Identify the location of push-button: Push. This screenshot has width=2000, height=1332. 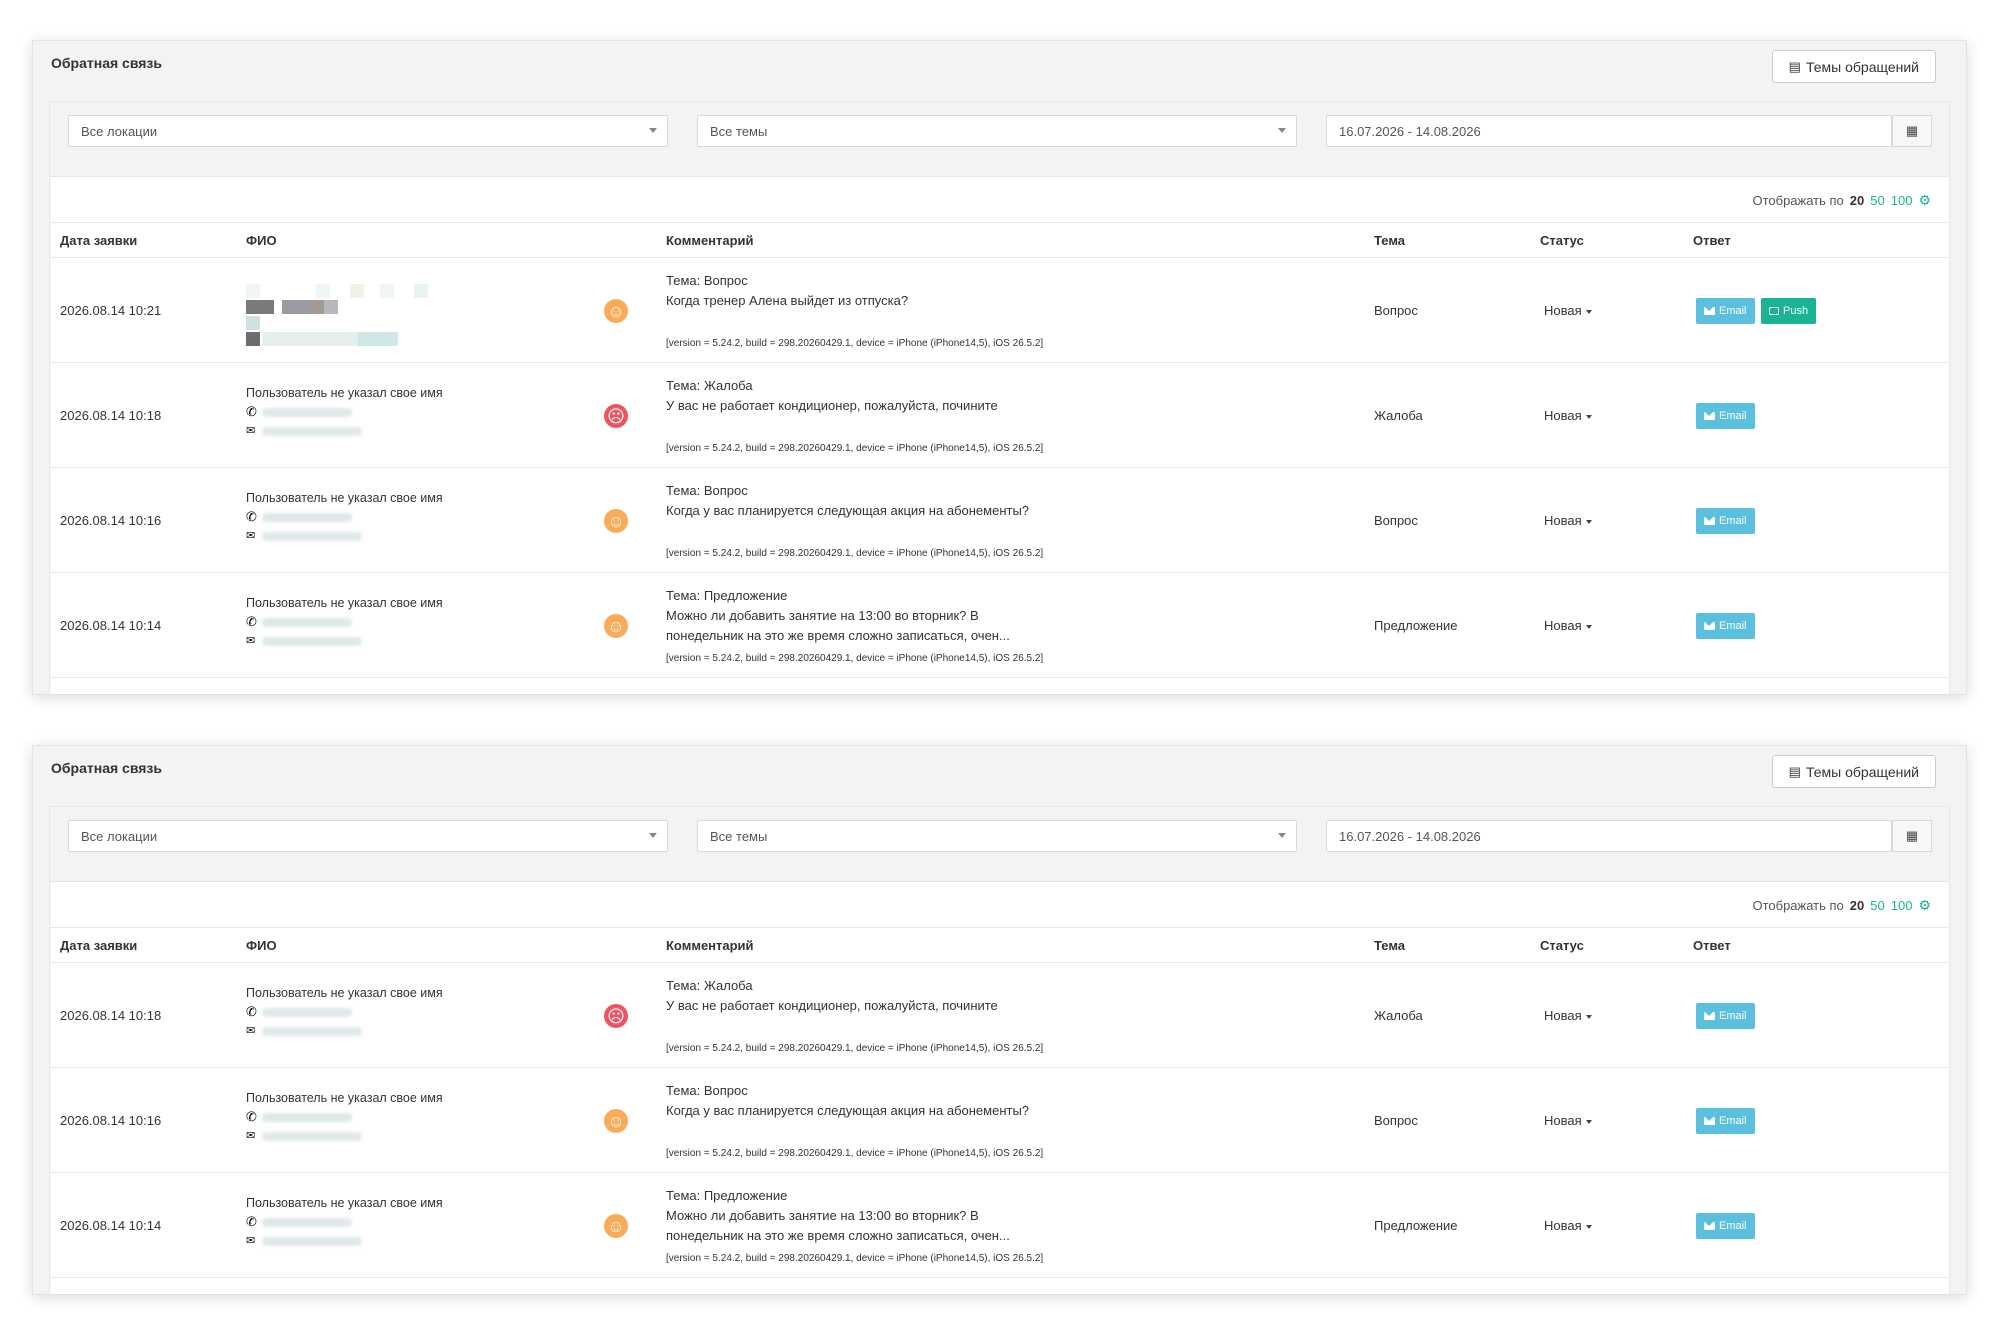
(1789, 311).